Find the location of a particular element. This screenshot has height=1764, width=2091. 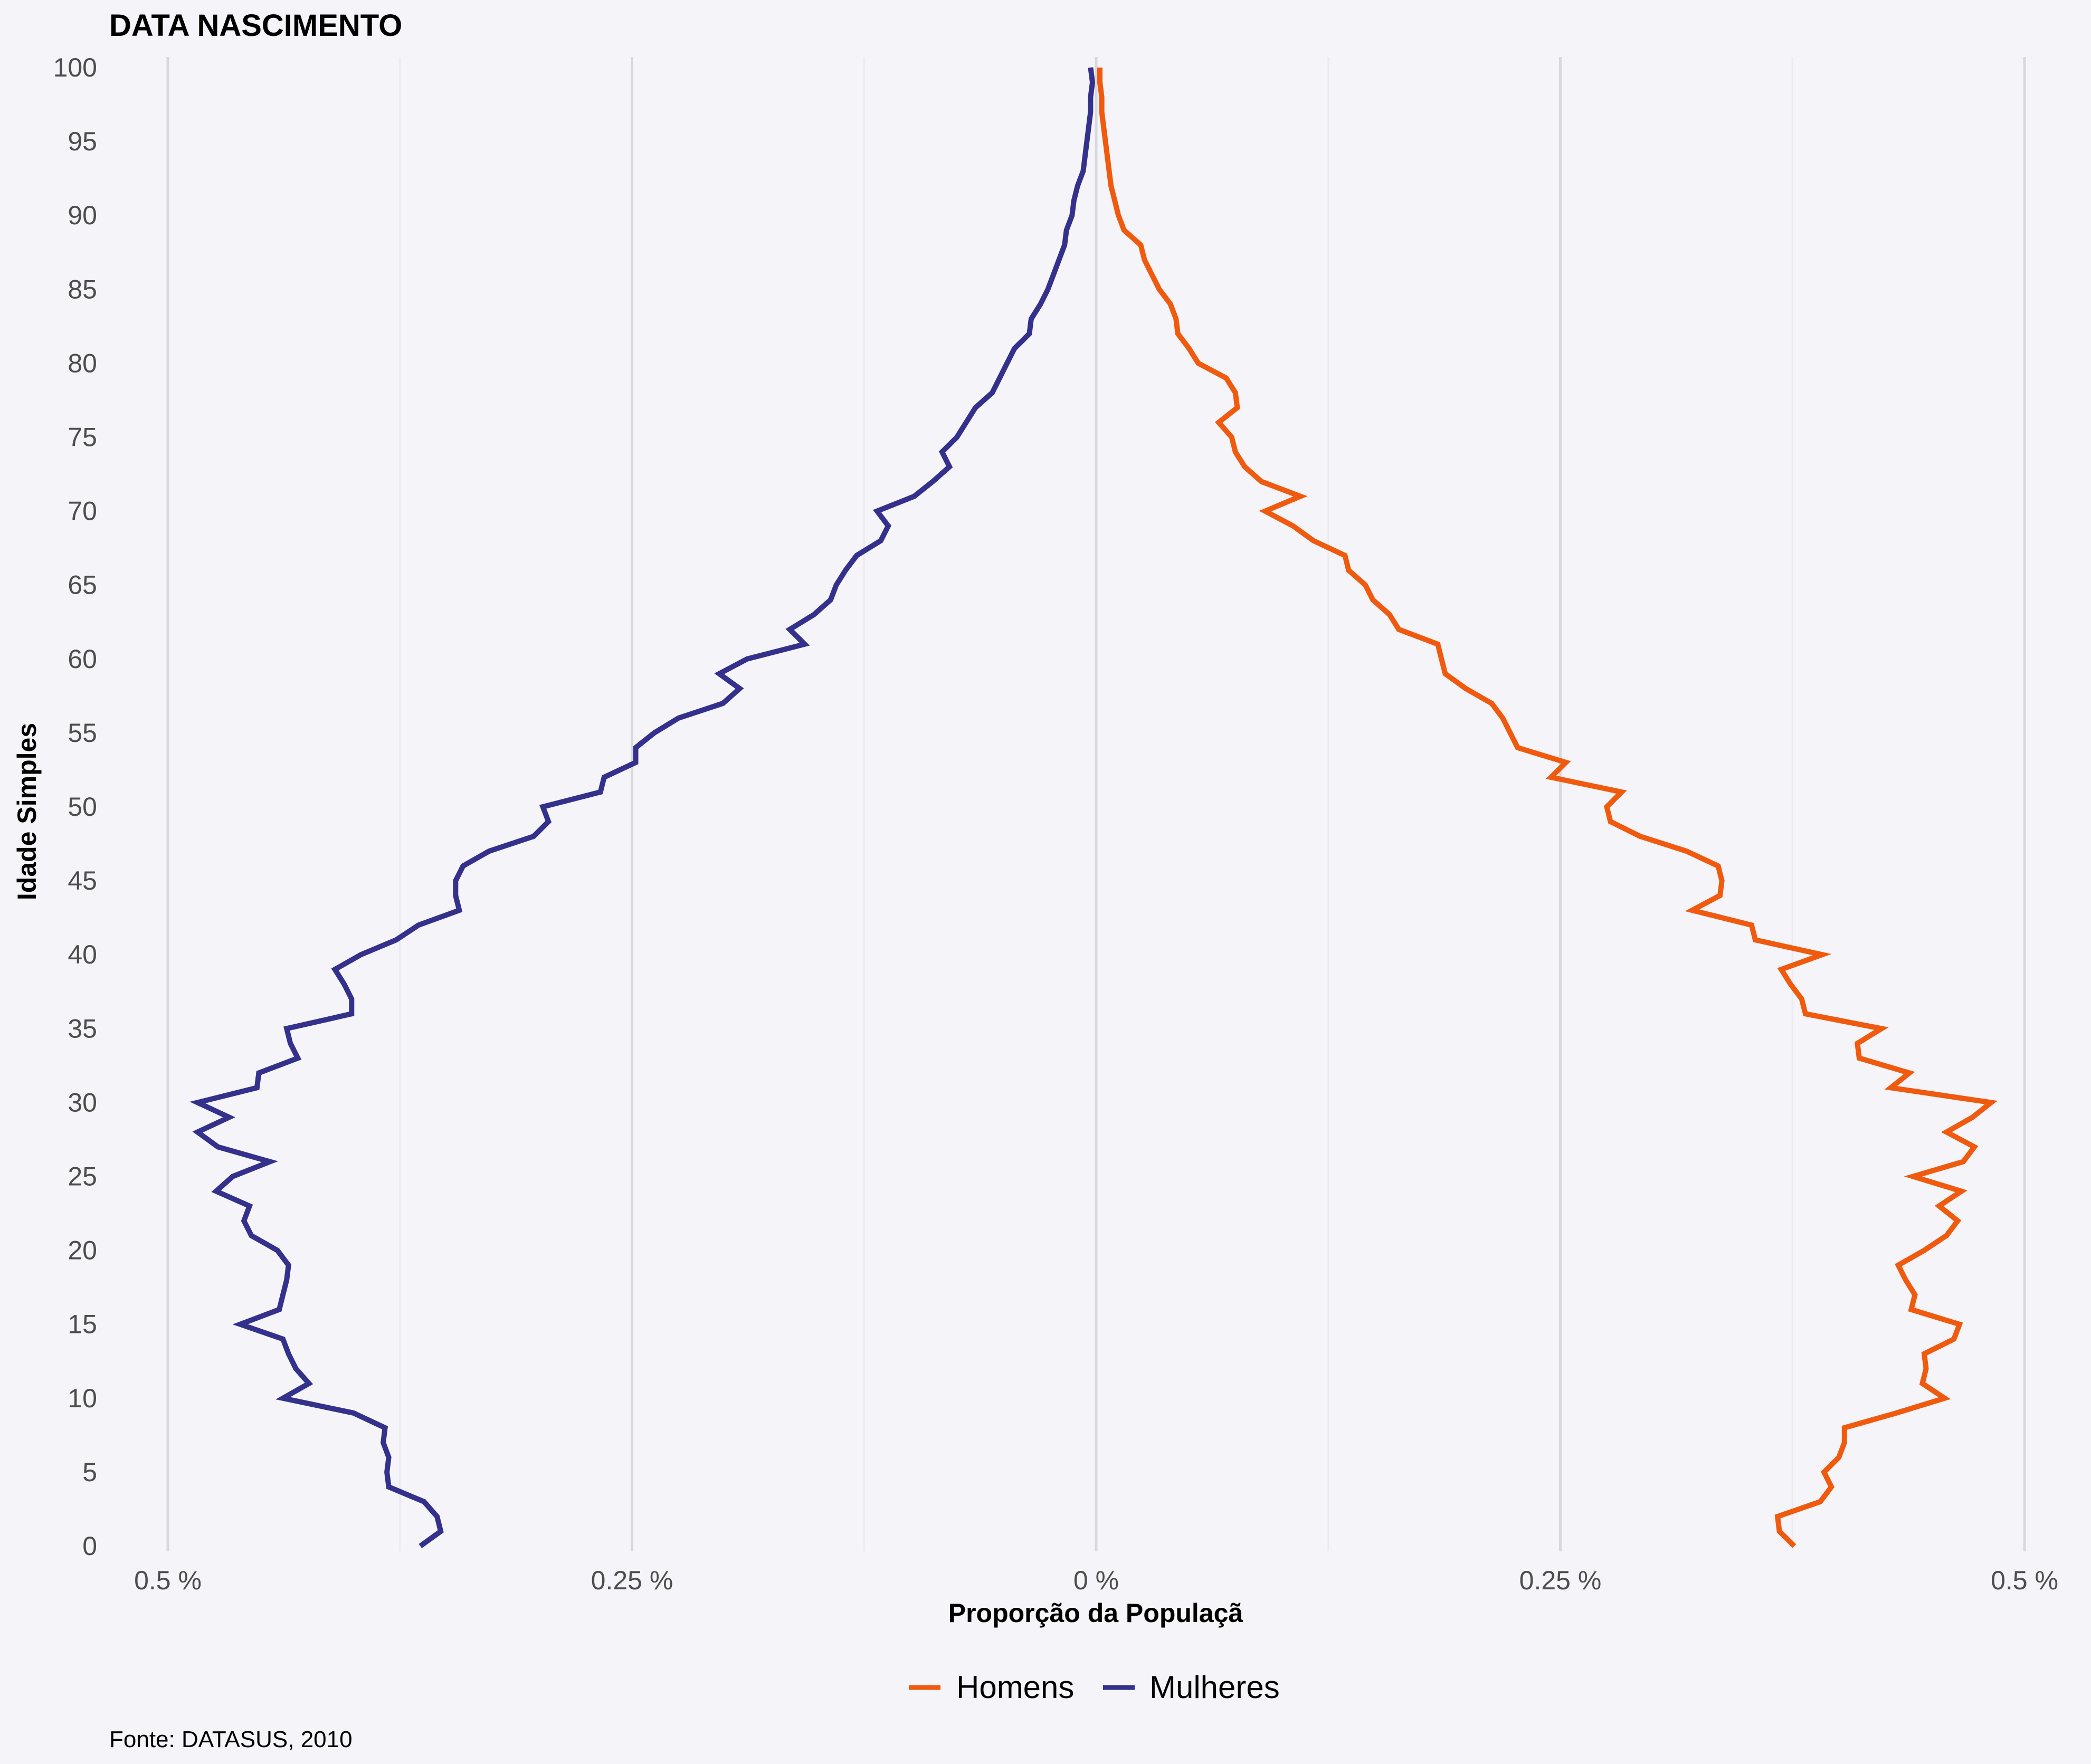

chart-title: DATA NASCIMENTO is located at coordinates (256, 26).